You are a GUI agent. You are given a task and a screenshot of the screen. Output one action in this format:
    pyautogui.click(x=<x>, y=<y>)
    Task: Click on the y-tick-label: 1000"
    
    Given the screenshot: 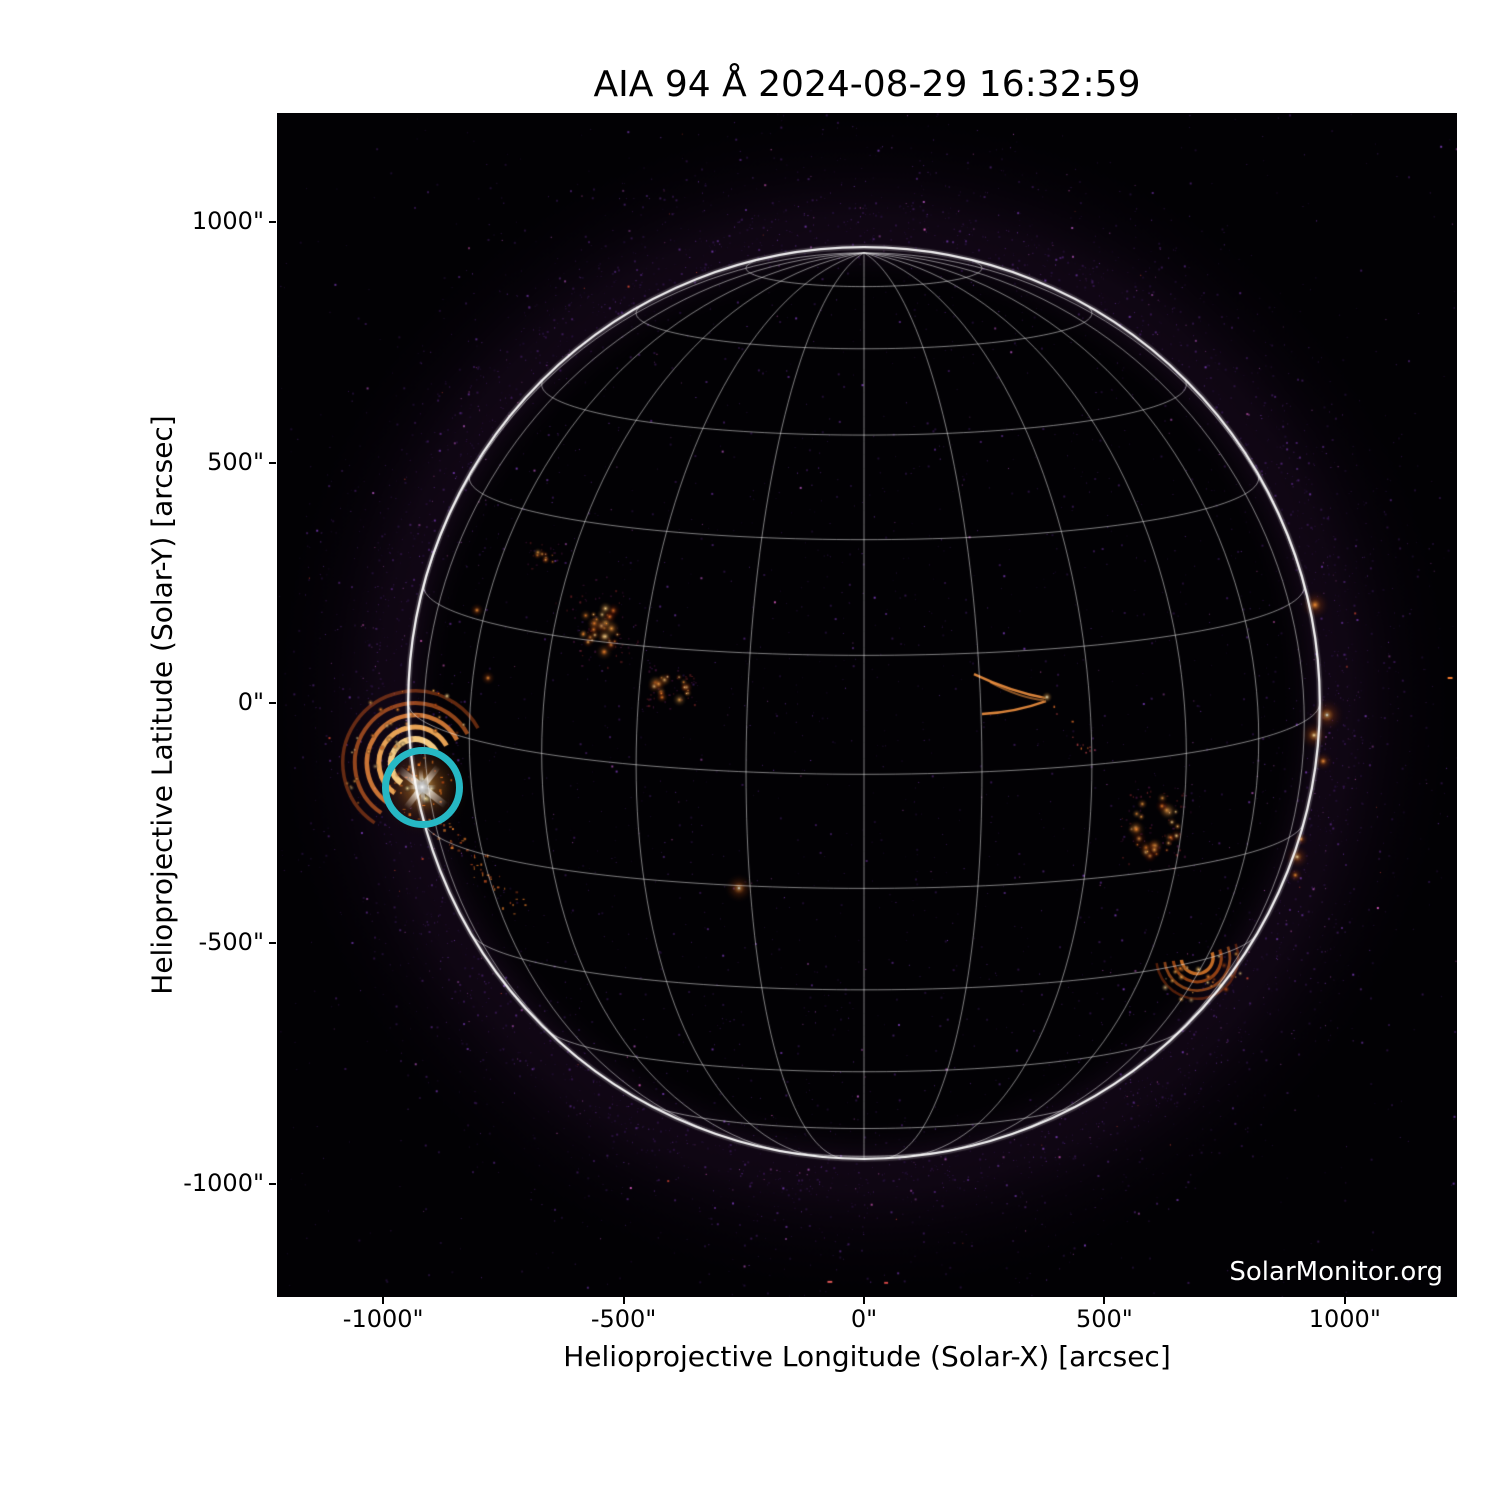 What is the action you would take?
    pyautogui.click(x=227, y=221)
    